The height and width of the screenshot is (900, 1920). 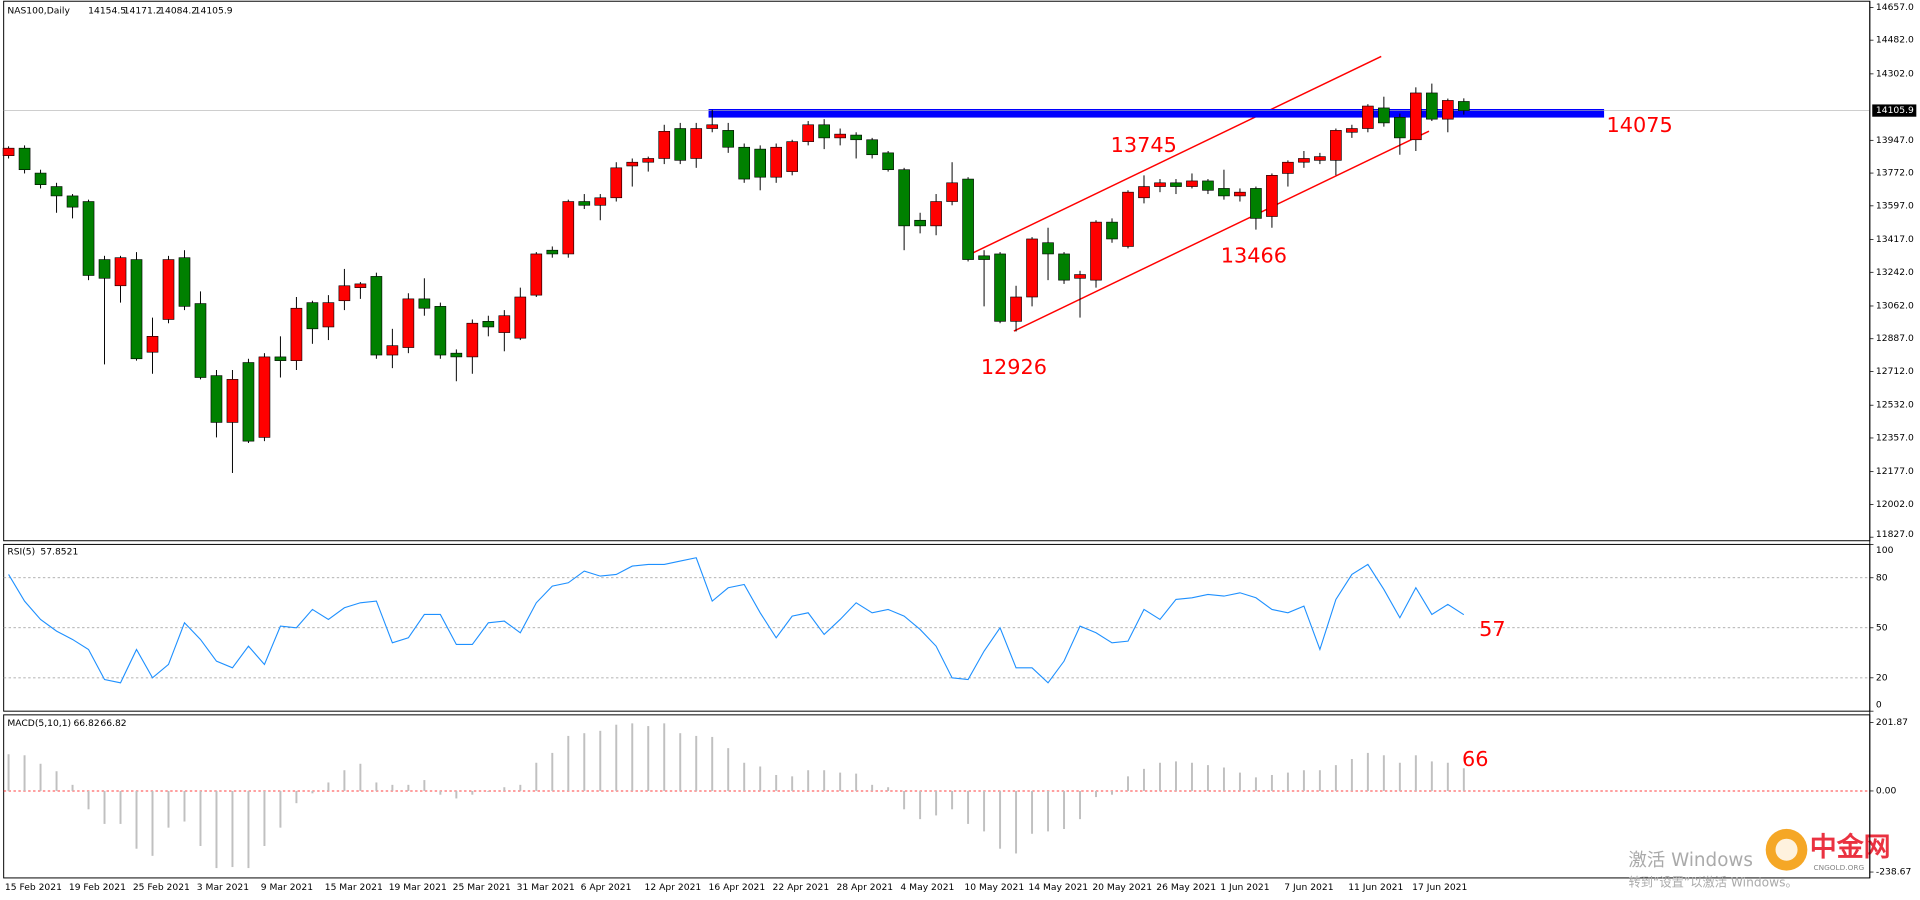 I want to click on x-tick-label: 7 Jun 2021, so click(x=1308, y=887).